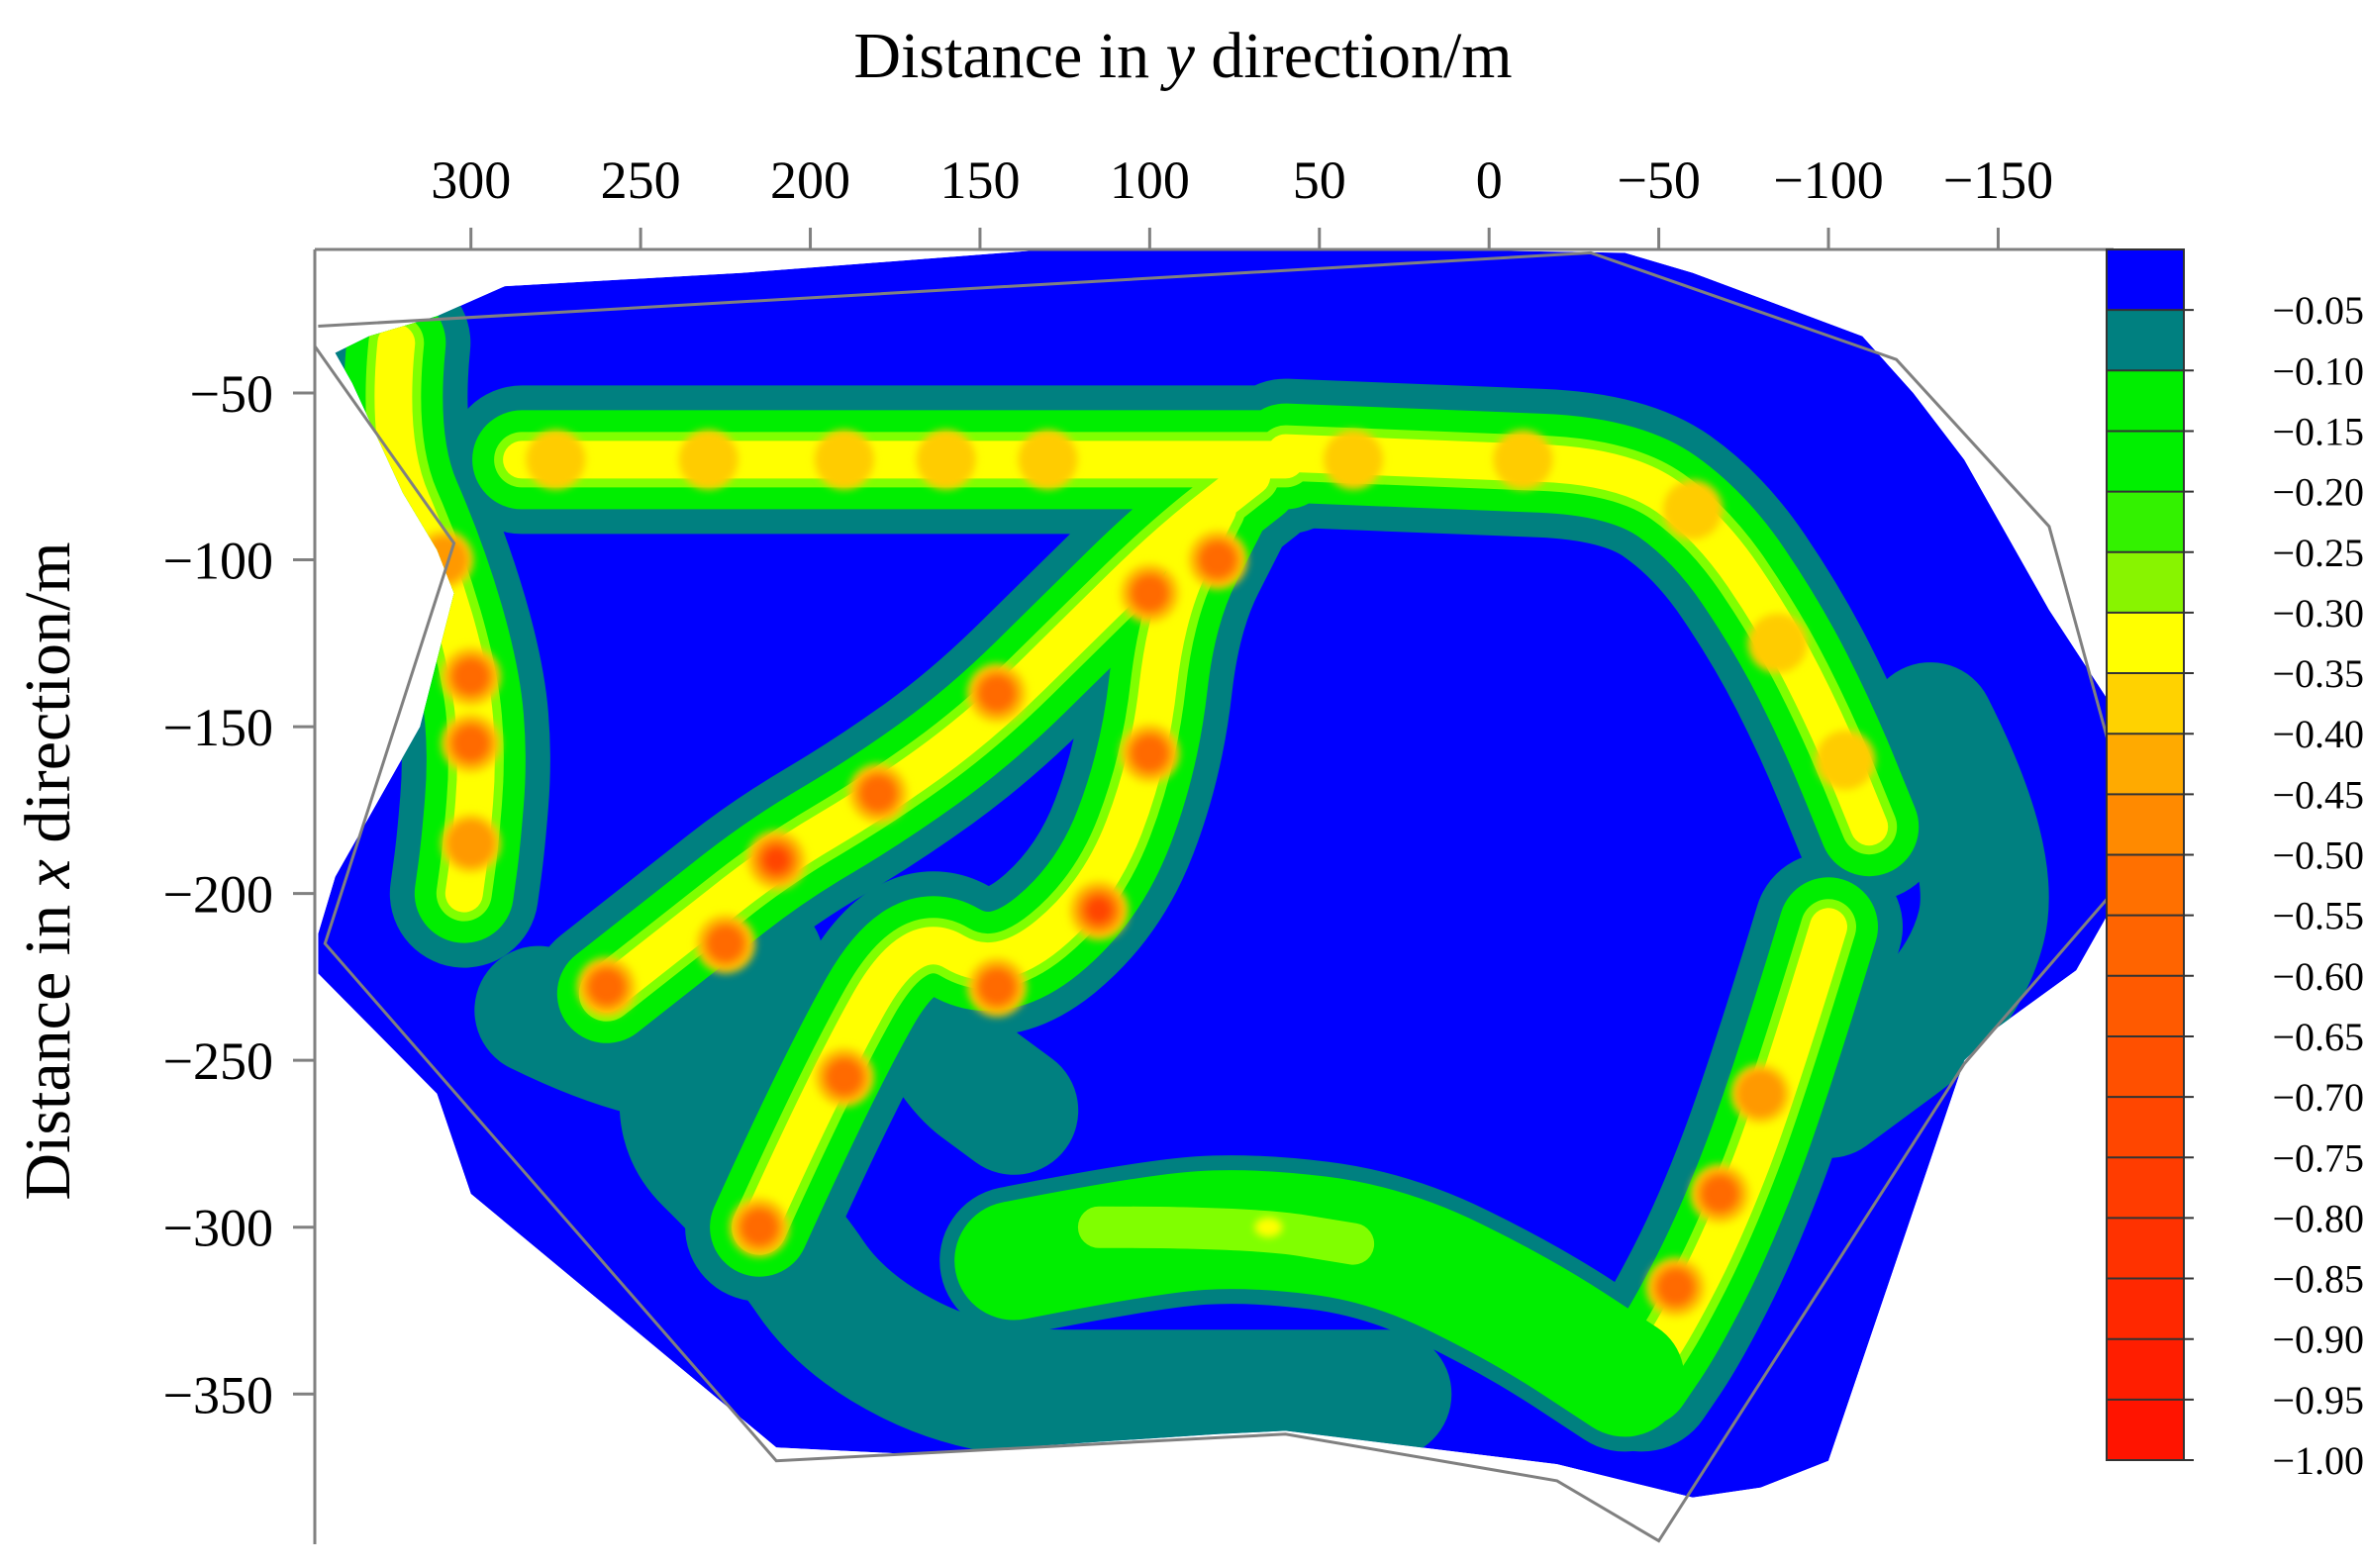 The image size is (2366, 1568). Describe the element at coordinates (810, 180) in the screenshot. I see `x-tick-label: 200` at that location.